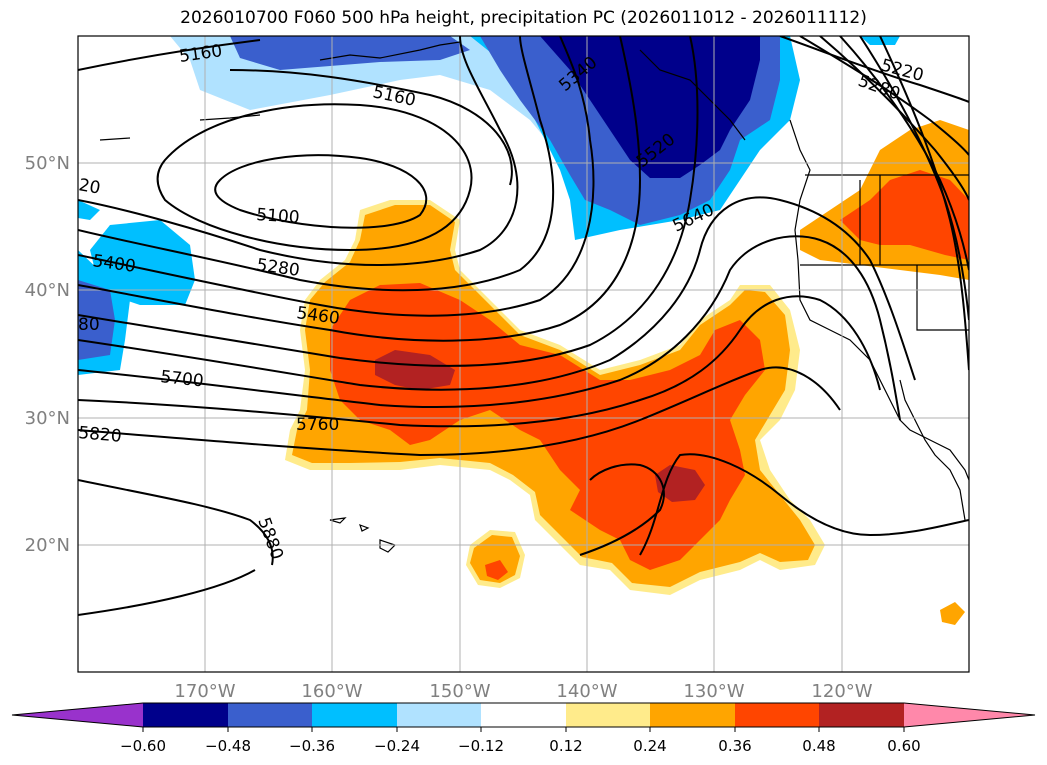 Image resolution: width=1047 pixels, height=765 pixels. What do you see at coordinates (47, 163) in the screenshot?
I see `lat-label: 50°N` at bounding box center [47, 163].